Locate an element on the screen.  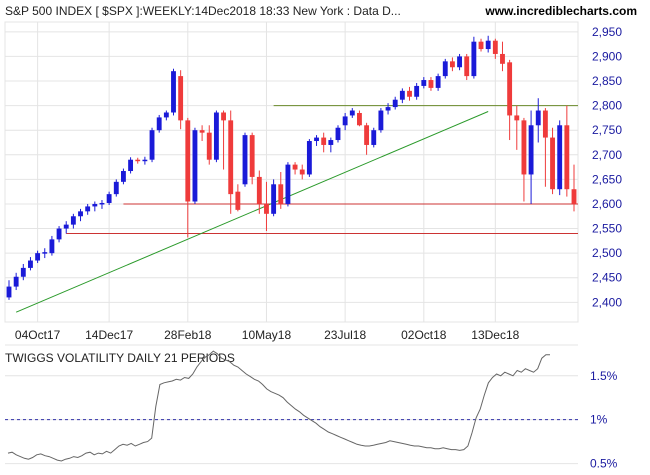
price-y-tick-label: 2,550 is located at coordinates (607, 229).